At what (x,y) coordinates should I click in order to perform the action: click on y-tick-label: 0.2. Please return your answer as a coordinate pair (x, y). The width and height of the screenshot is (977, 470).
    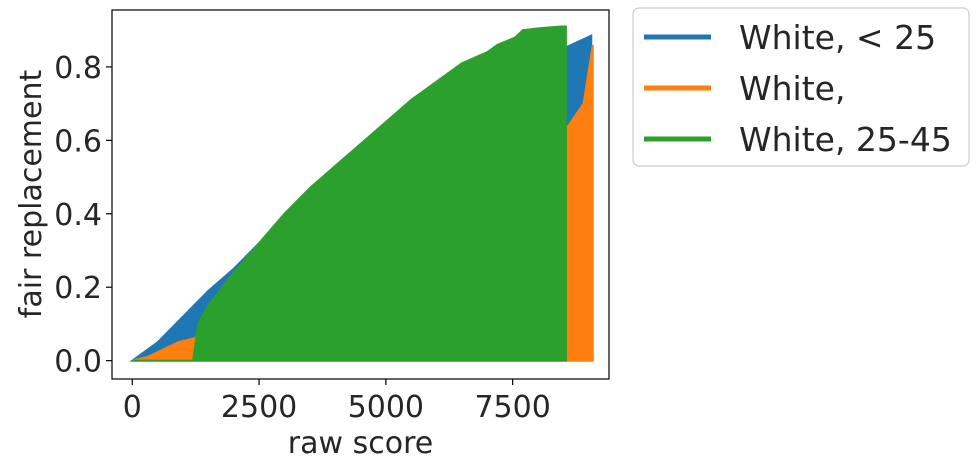
    Looking at the image, I should click on (78, 288).